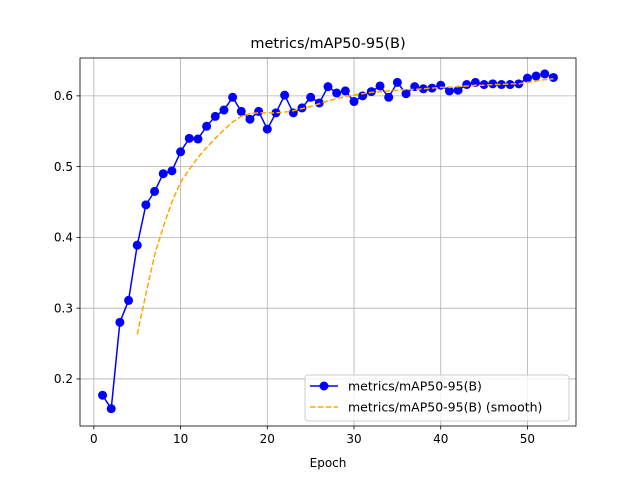 This screenshot has height=480, width=640. What do you see at coordinates (353, 439) in the screenshot?
I see `x-tick-label: 30` at bounding box center [353, 439].